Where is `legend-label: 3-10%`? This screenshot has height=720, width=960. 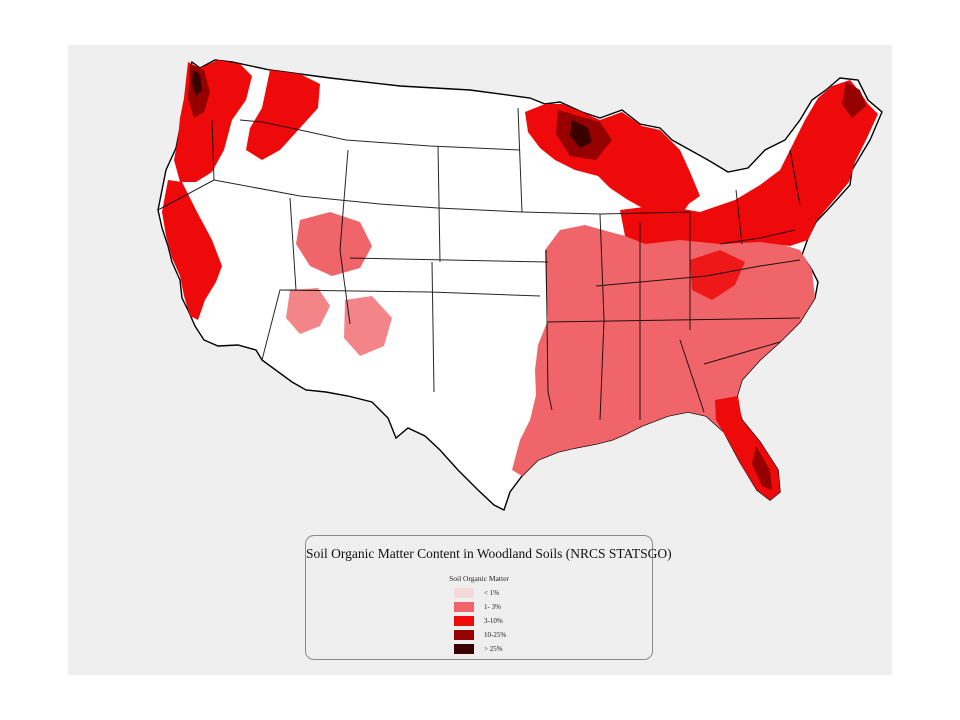 legend-label: 3-10% is located at coordinates (493, 621).